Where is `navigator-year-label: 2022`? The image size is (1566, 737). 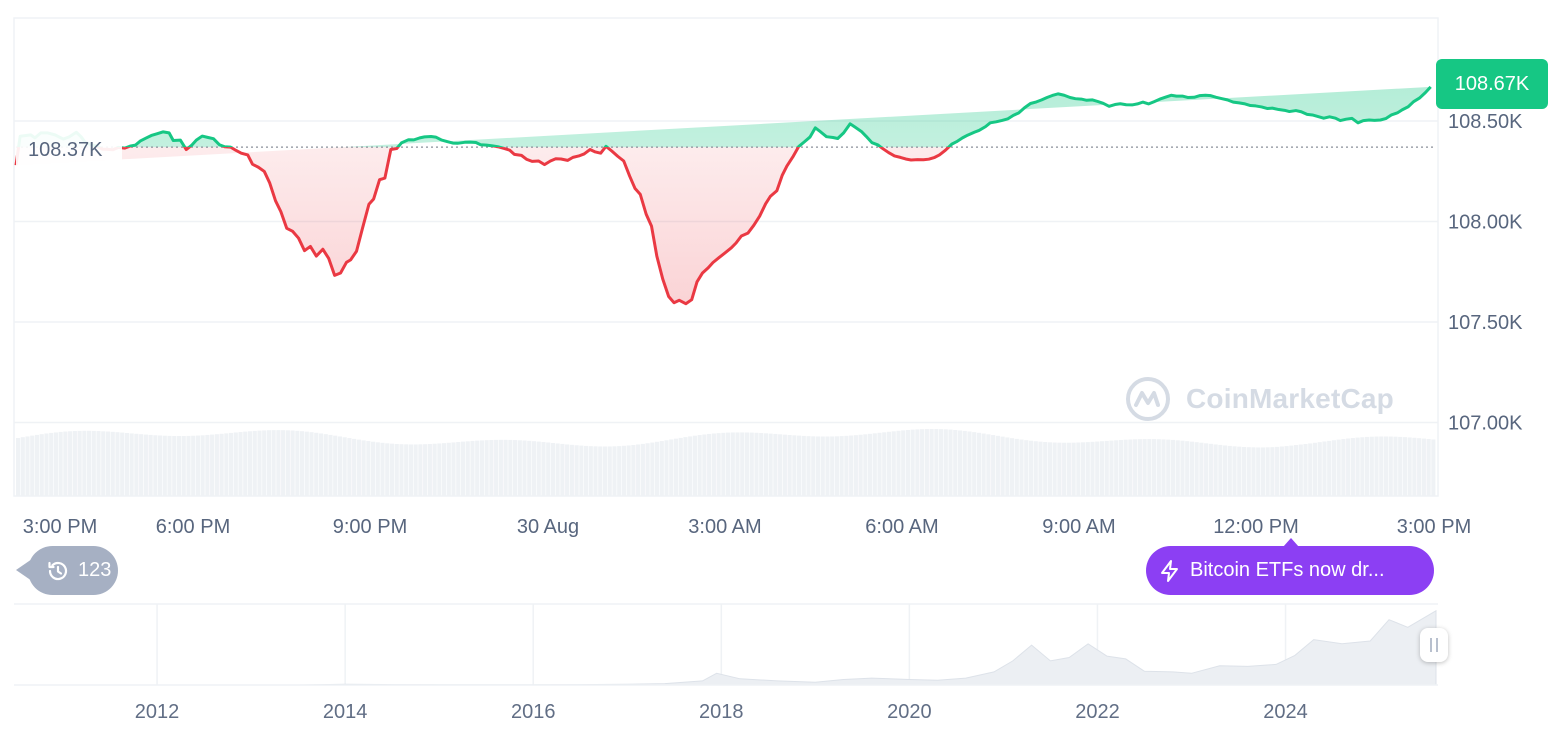 navigator-year-label: 2022 is located at coordinates (1097, 712).